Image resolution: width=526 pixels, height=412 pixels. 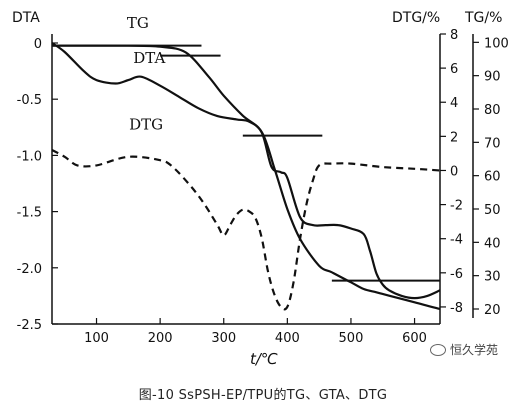 What do you see at coordinates (38, 44) in the screenshot?
I see `dta-tick-label: 0` at bounding box center [38, 44].